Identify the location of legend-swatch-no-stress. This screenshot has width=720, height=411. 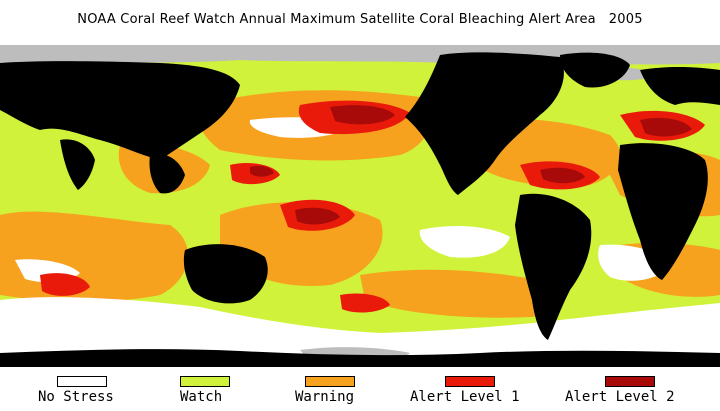
(82, 381).